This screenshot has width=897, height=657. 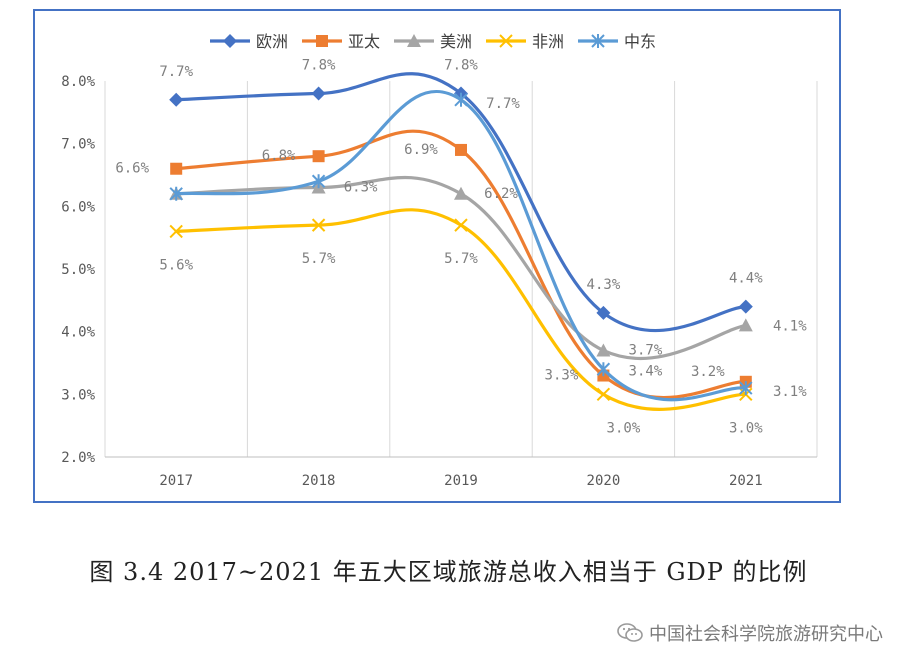 What do you see at coordinates (448, 572) in the screenshot?
I see `figure-caption: 图 3.4 2017~2021 年五大区域旅游总收入相当于 GDP 的比例` at bounding box center [448, 572].